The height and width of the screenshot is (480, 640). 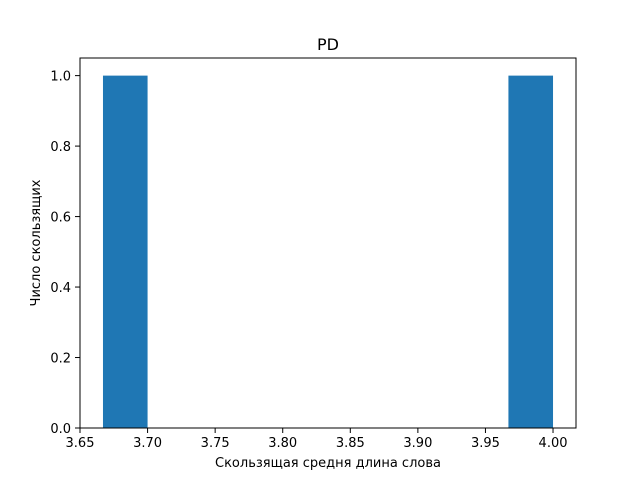 What do you see at coordinates (553, 443) in the screenshot?
I see `x-tick-label: 4.00` at bounding box center [553, 443].